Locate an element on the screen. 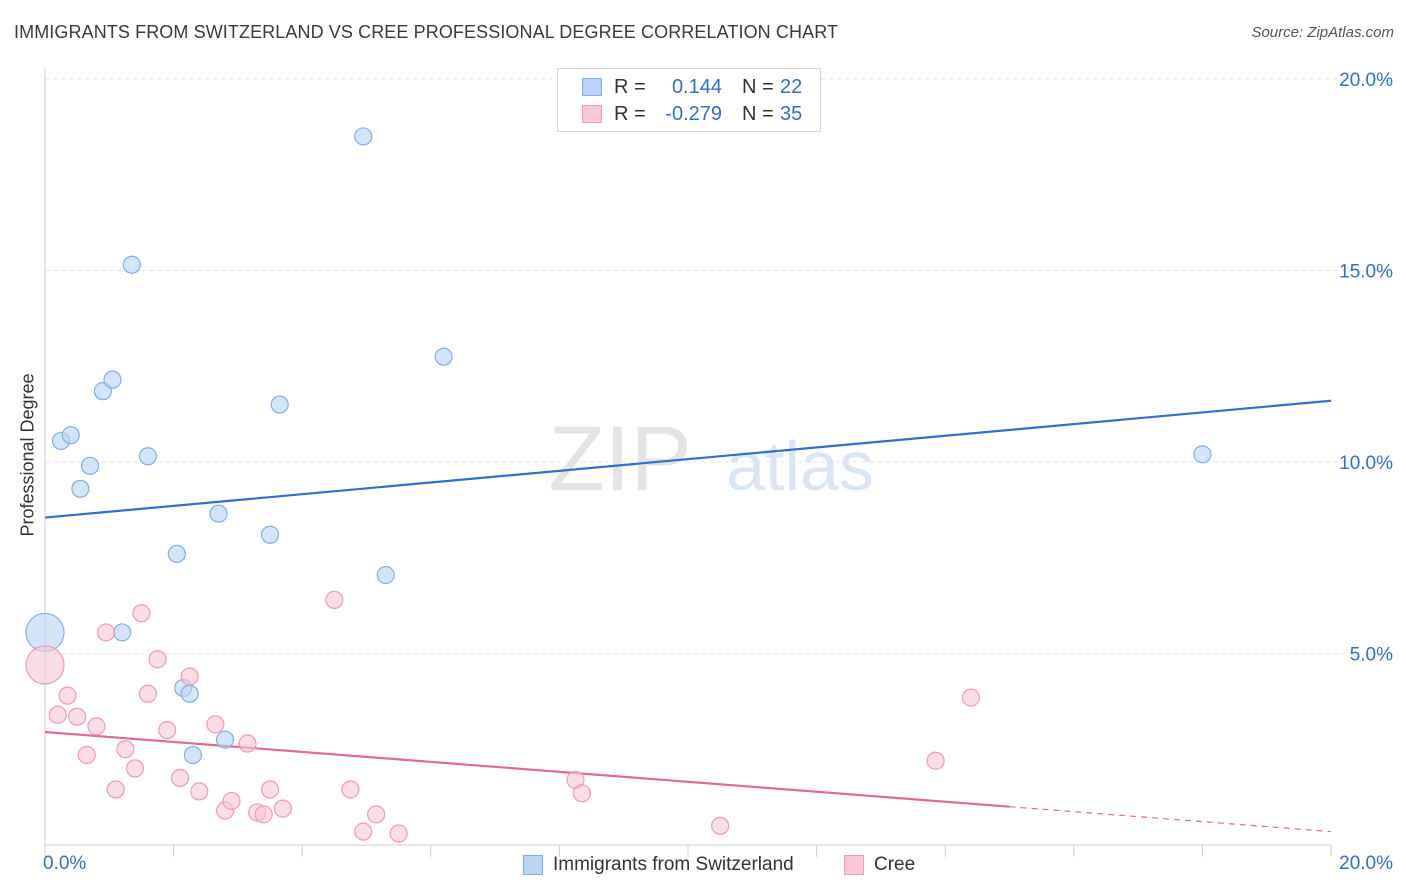 This screenshot has height=892, width=1406. trend-line-switzerland is located at coordinates (688, 459).